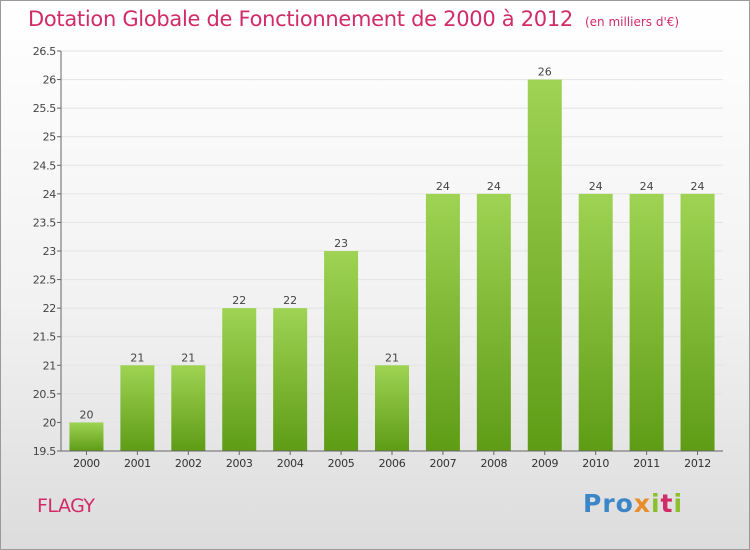 This screenshot has height=550, width=750. Describe the element at coordinates (341, 463) in the screenshot. I see `x-tick-label: 2005` at that location.